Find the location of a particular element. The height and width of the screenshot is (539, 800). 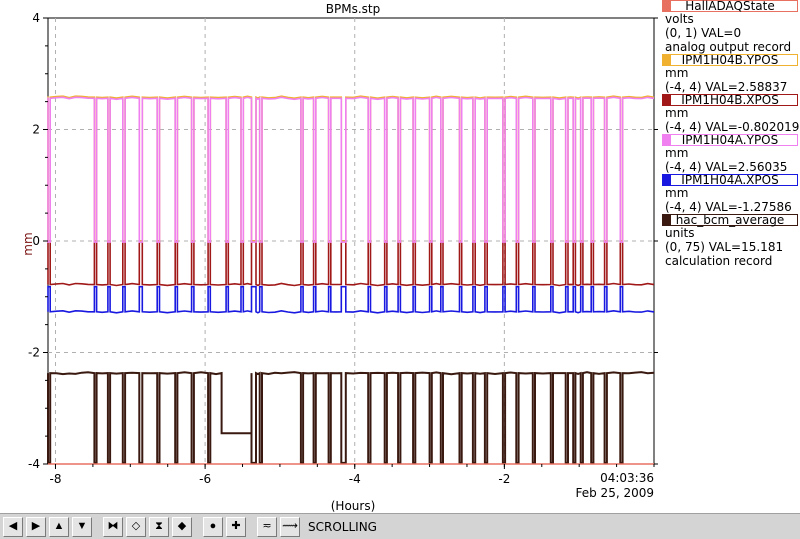

arrow-left-icon: ◀ is located at coordinates (13, 526).